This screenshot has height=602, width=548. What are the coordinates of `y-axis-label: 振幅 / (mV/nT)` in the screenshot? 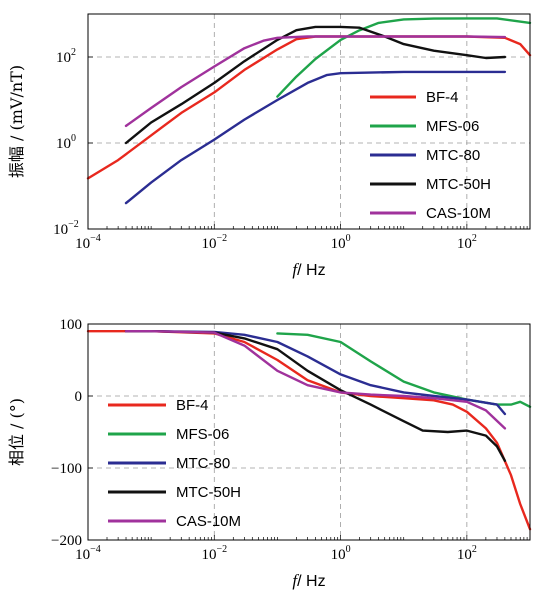 It's located at (16, 121).